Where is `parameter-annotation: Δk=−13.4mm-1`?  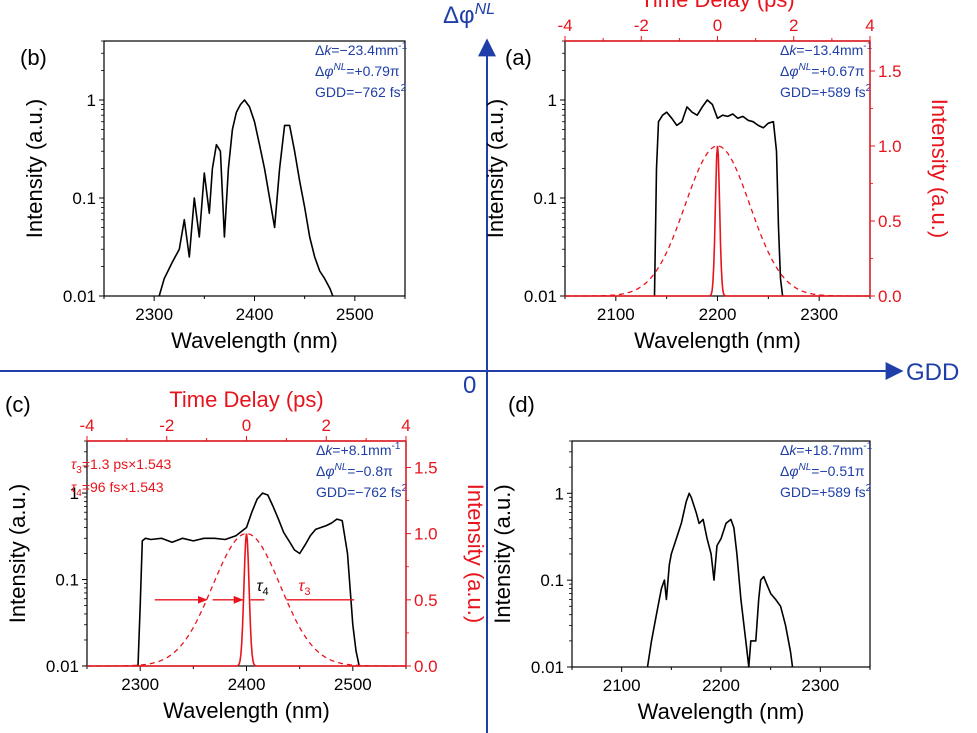
parameter-annotation: Δk=−13.4mm-1 is located at coordinates (826, 49).